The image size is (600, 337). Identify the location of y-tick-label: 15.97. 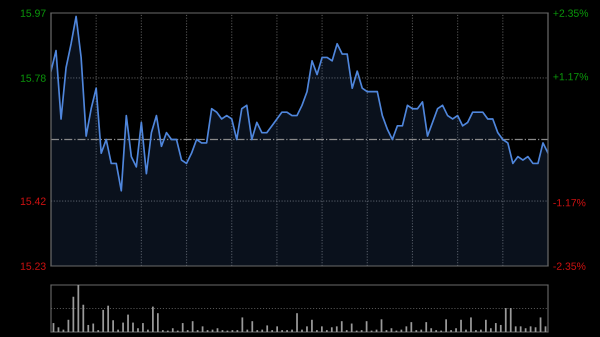
(33, 13).